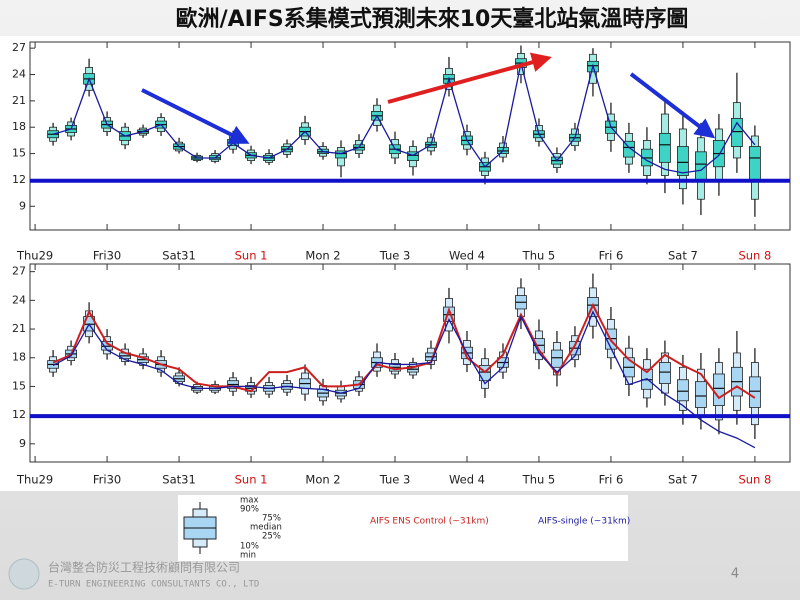 This screenshot has width=800, height=600. Describe the element at coordinates (266, 528) in the screenshot. I see `legend-box-label: median` at that location.